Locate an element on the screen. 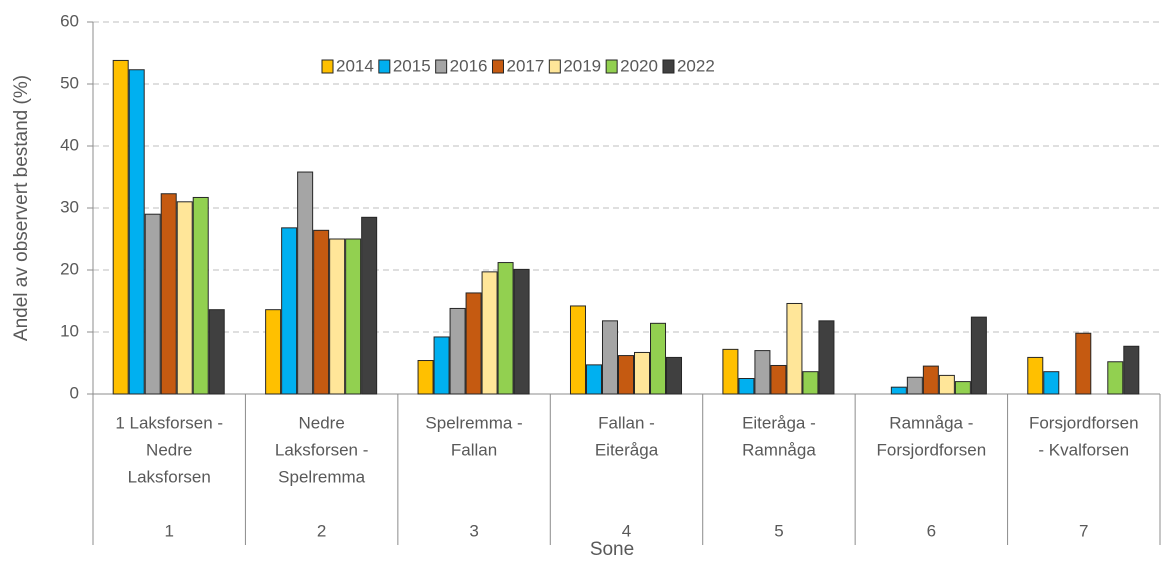 The image size is (1161, 561). x-category-name: Laksforsen is located at coordinates (169, 476).